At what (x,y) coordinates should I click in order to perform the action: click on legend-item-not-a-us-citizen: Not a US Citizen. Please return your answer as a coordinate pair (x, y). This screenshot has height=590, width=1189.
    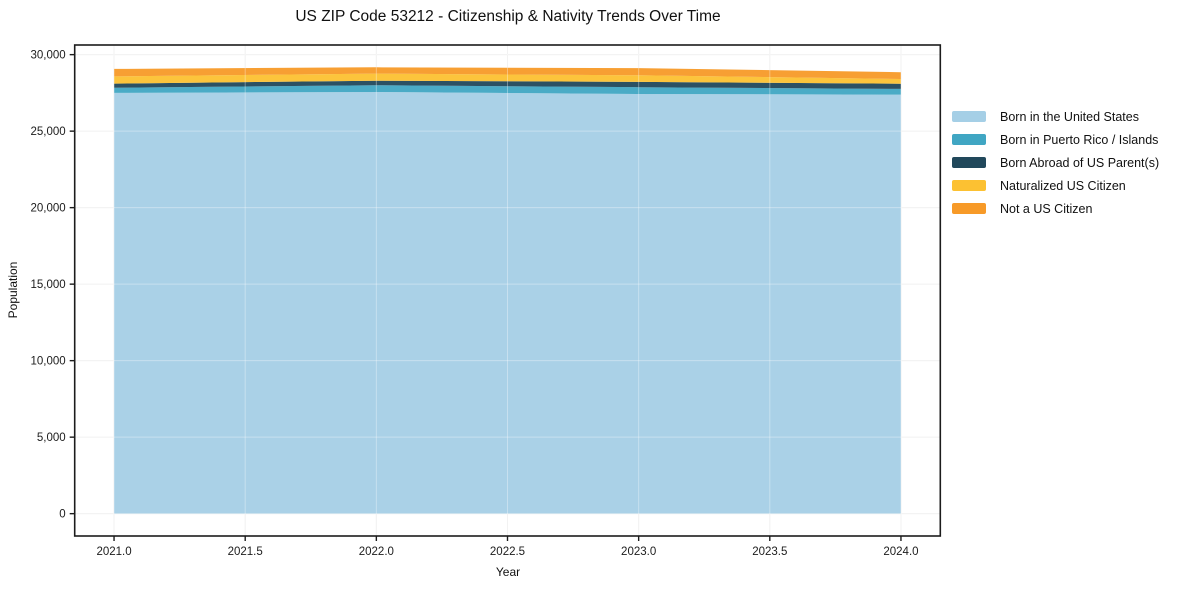
    Looking at the image, I should click on (1055, 208).